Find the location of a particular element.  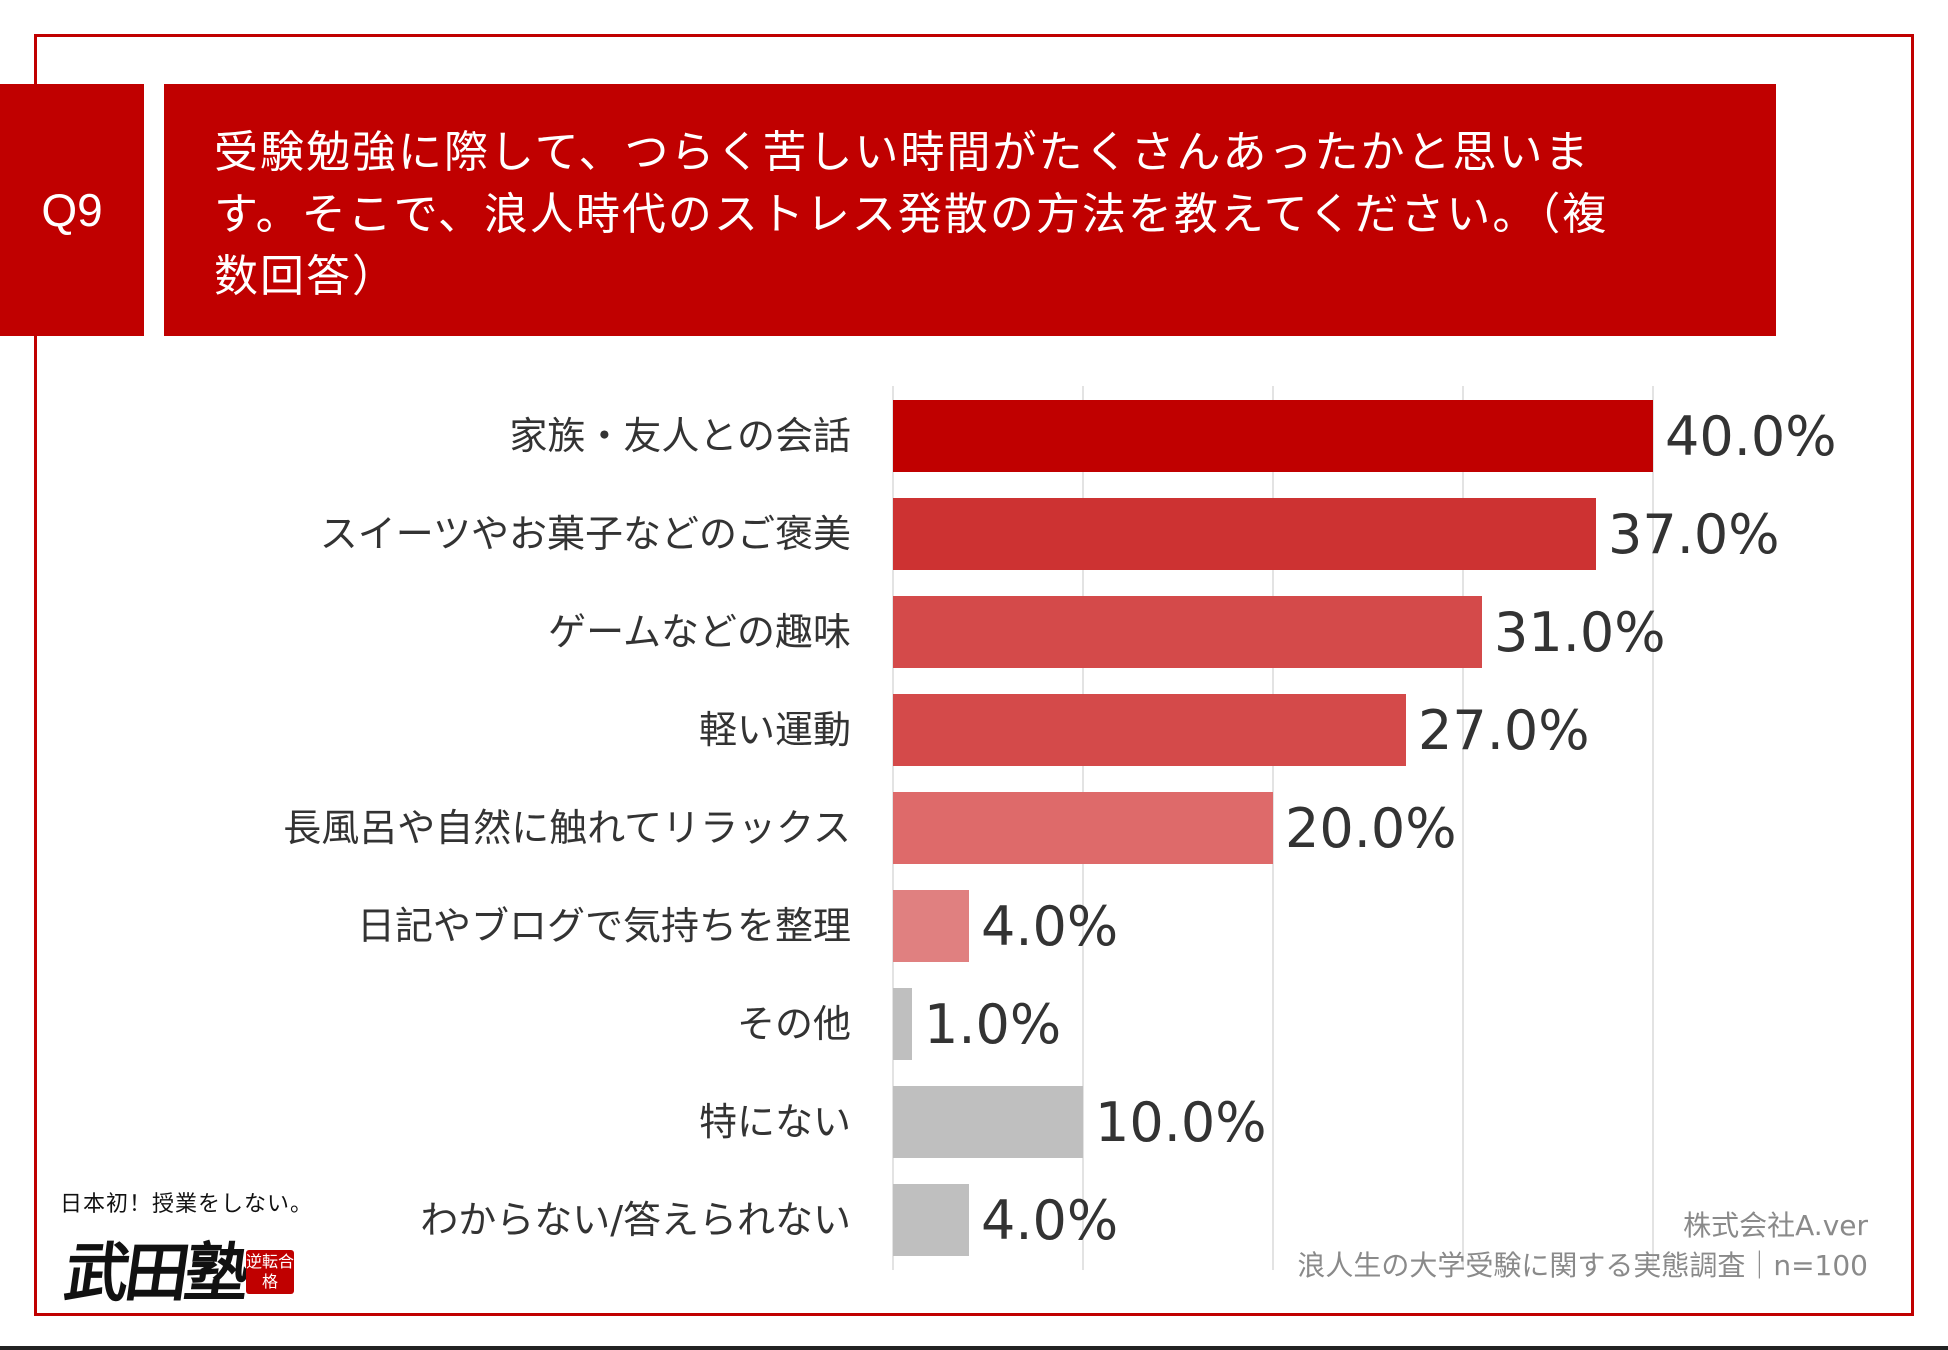

source-note: 株式会社A.ver 浪人生の大学受験に関する実態調査｜n=100 is located at coordinates (1582, 1246).